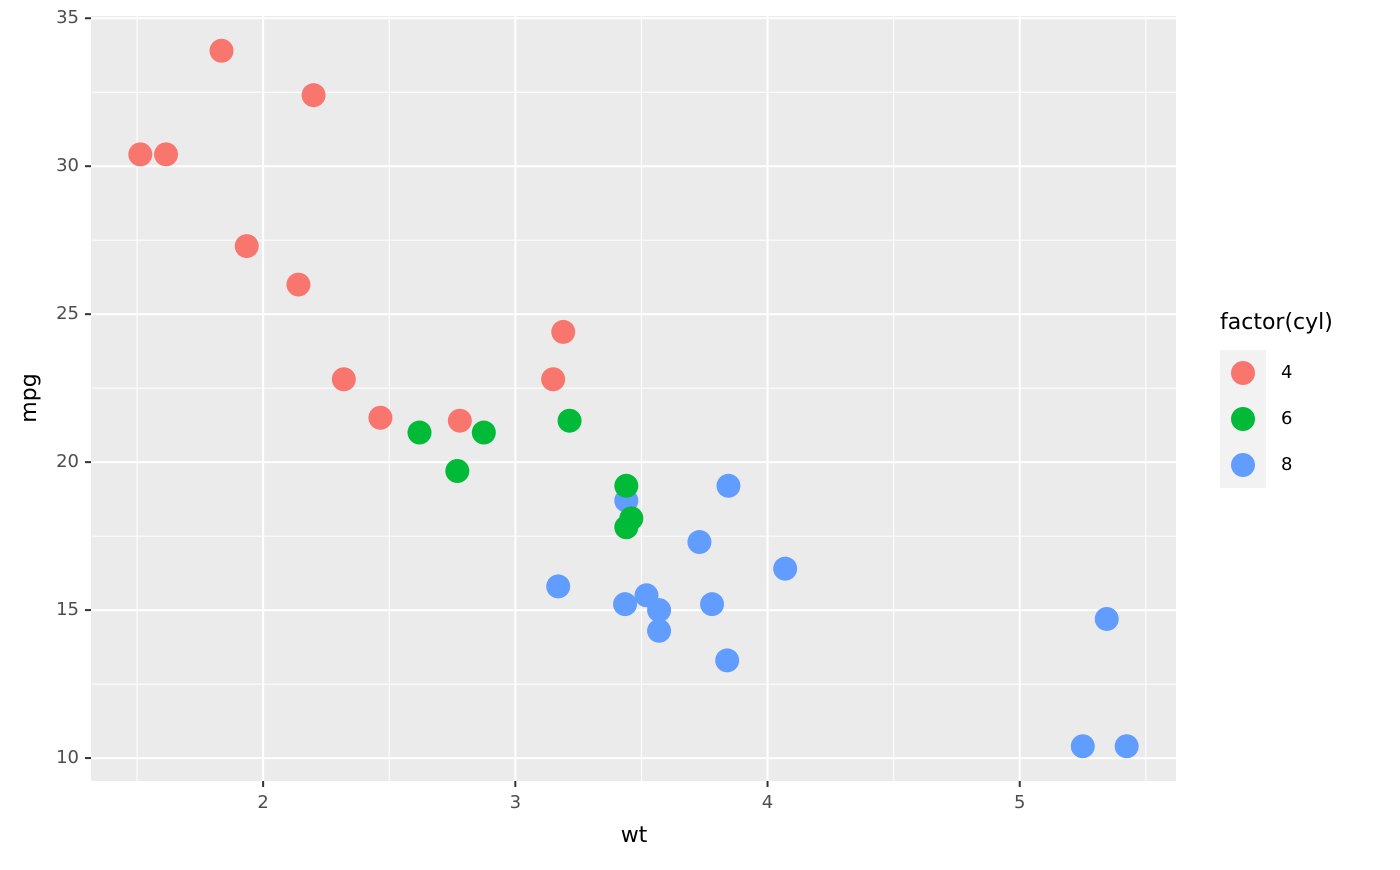 Image resolution: width=1400 pixels, height=870 pixels. What do you see at coordinates (67, 757) in the screenshot?
I see `y-tick-label: 10` at bounding box center [67, 757].